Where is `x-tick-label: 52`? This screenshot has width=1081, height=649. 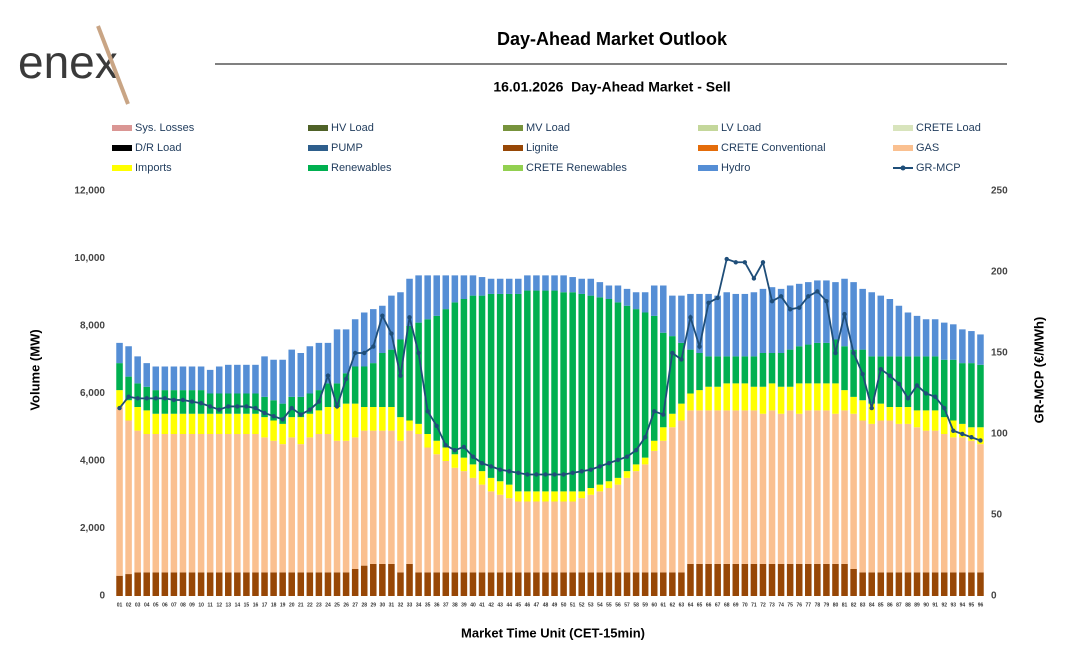 x-tick-label: 52 is located at coordinates (582, 605).